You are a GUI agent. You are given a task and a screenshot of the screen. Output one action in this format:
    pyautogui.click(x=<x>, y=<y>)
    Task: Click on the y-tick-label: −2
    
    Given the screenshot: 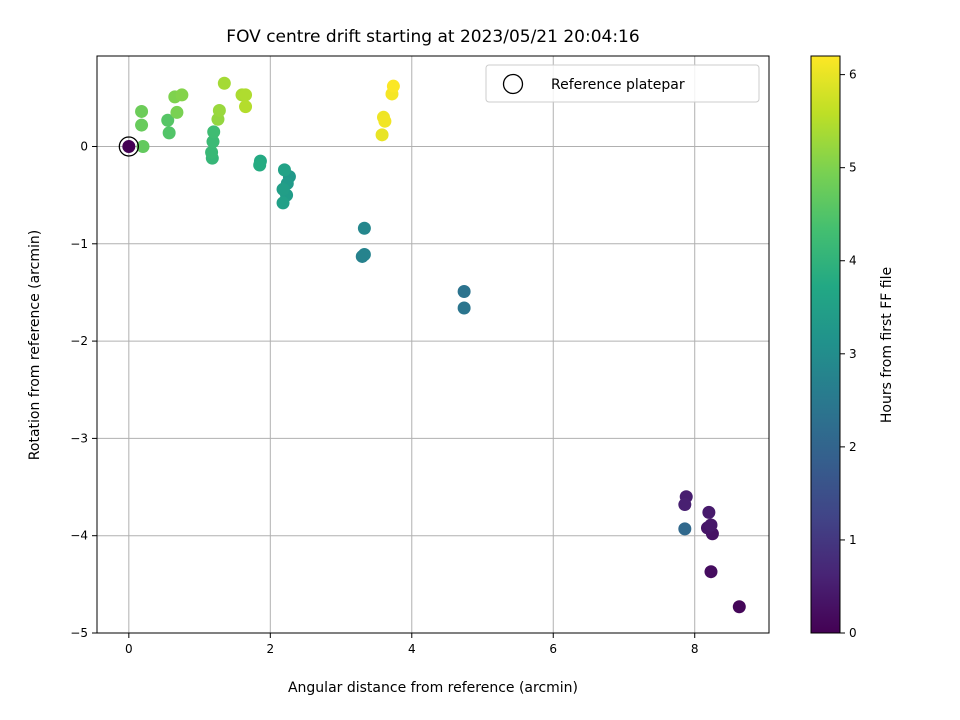 What is the action you would take?
    pyautogui.click(x=79, y=341)
    